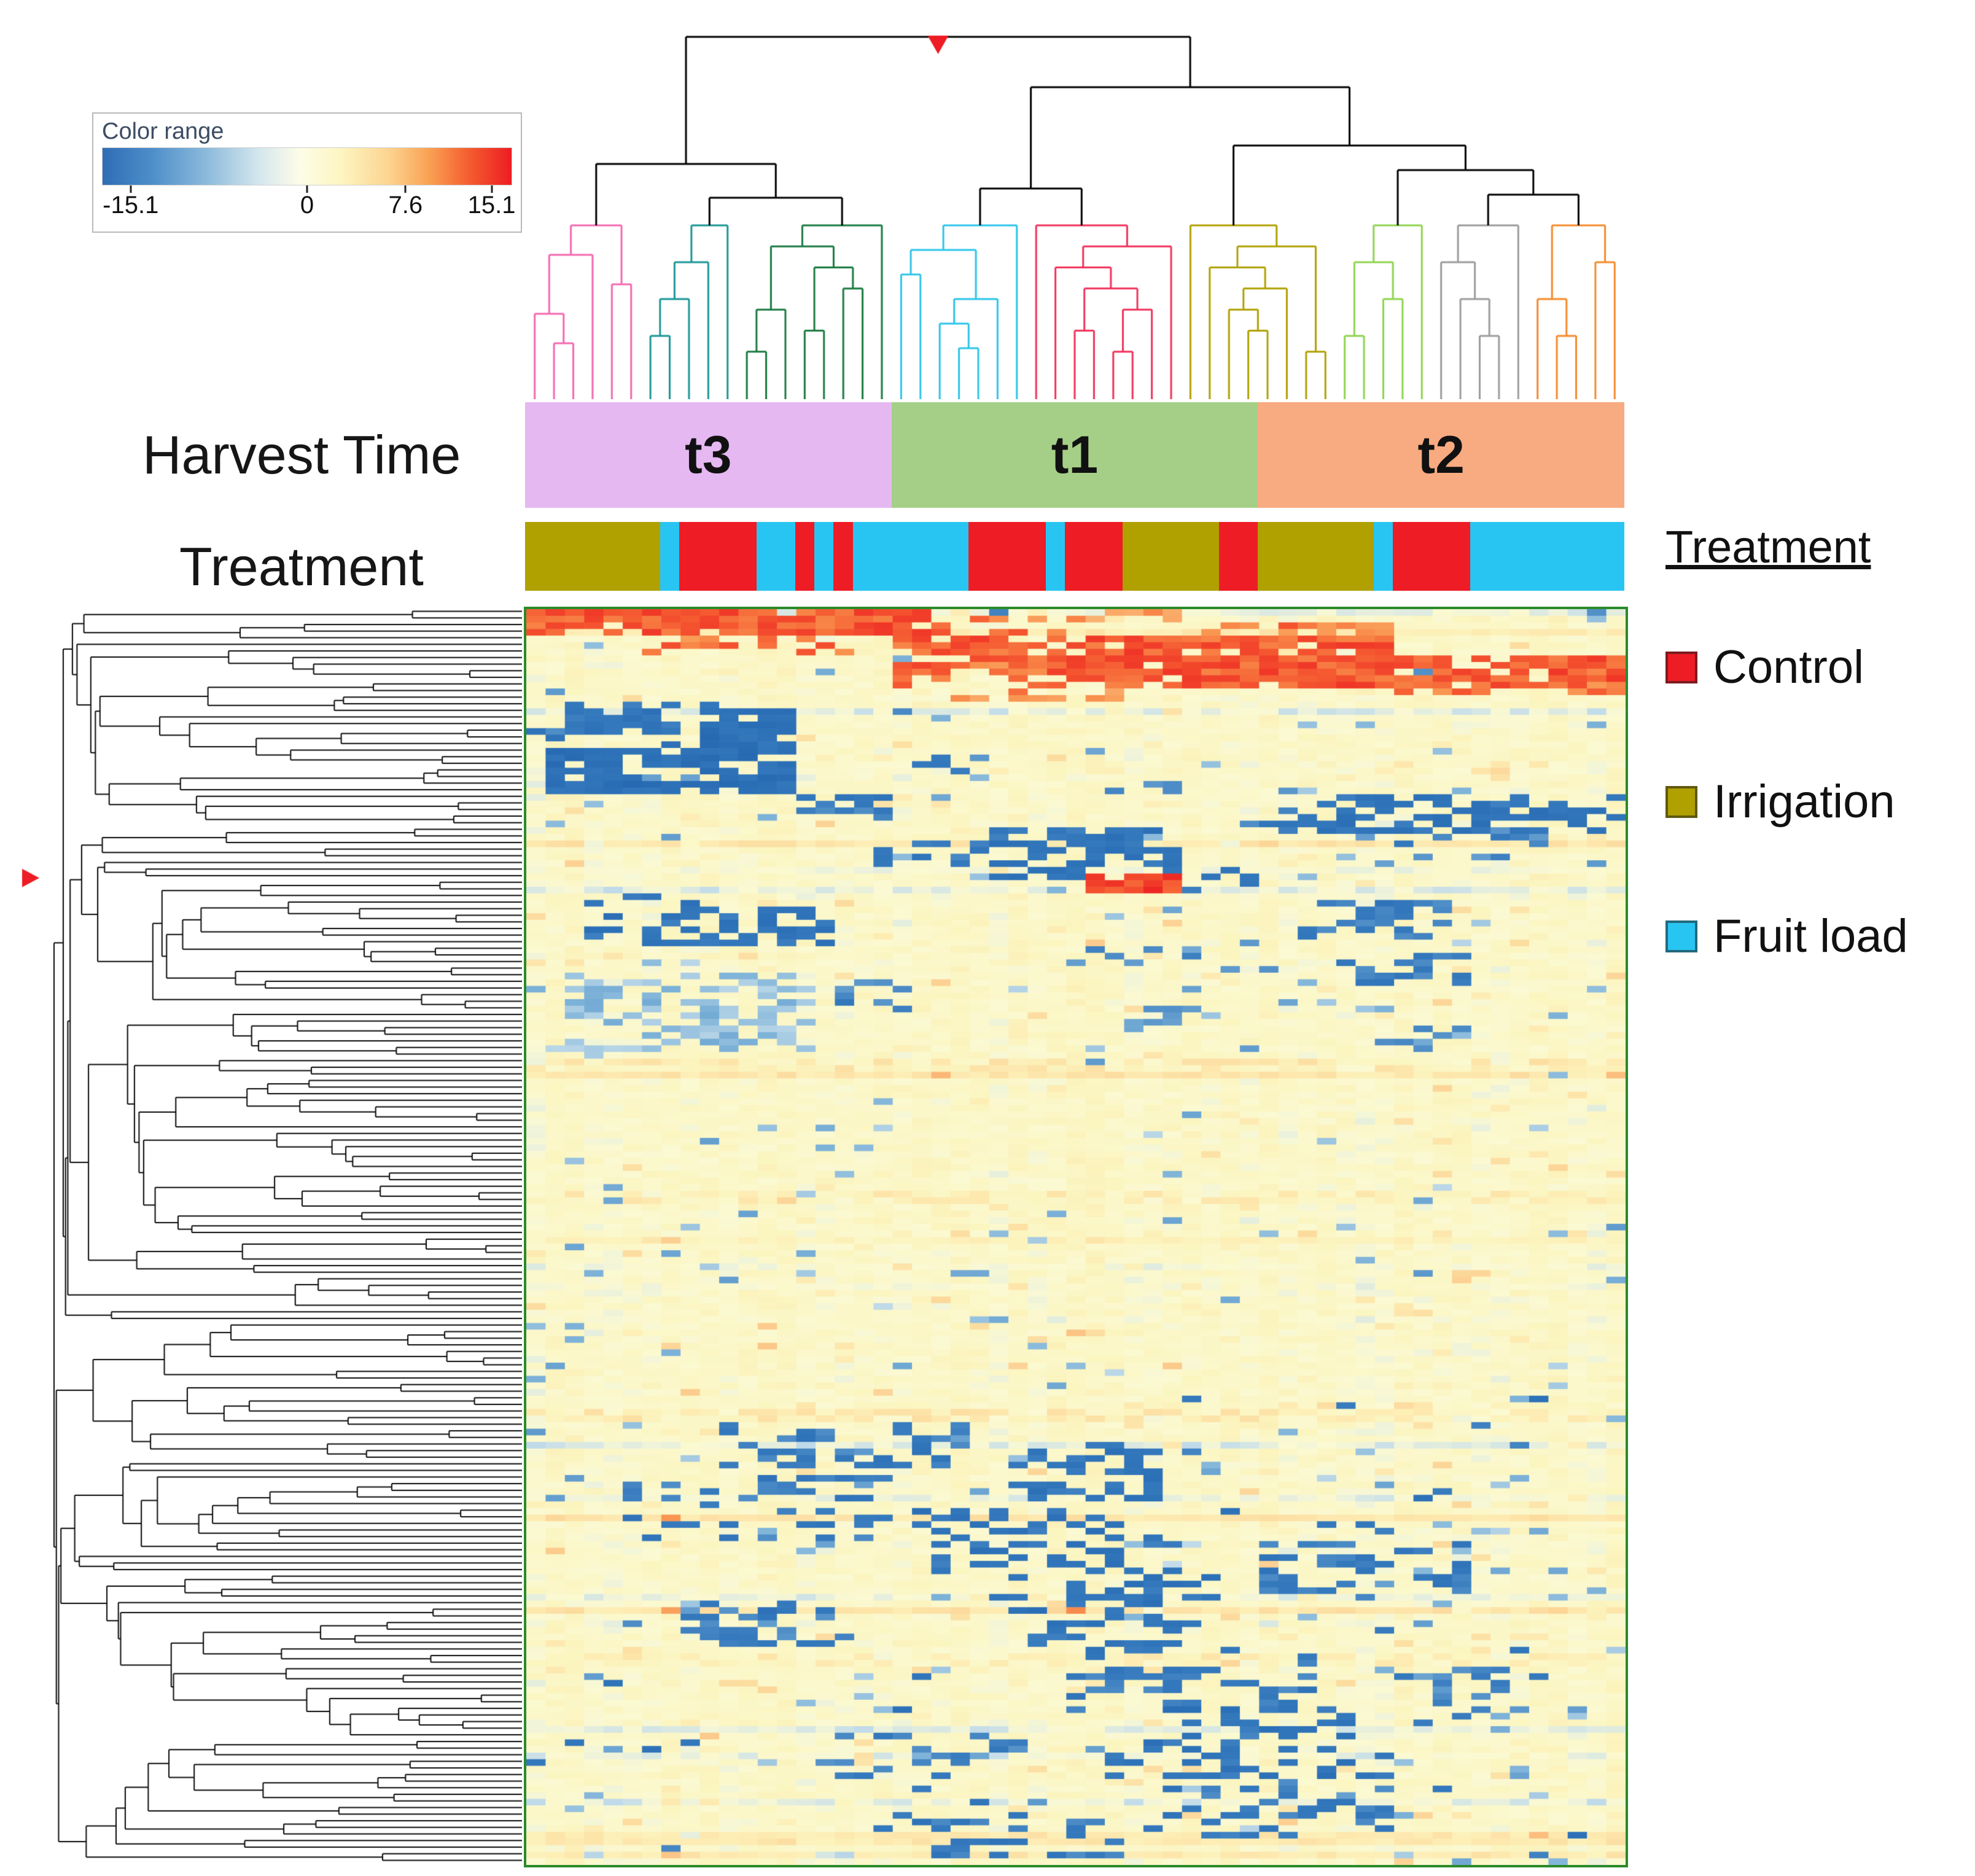 Image resolution: width=1975 pixels, height=1876 pixels. What do you see at coordinates (1768, 546) in the screenshot?
I see `treatment-legend-title: Treatment` at bounding box center [1768, 546].